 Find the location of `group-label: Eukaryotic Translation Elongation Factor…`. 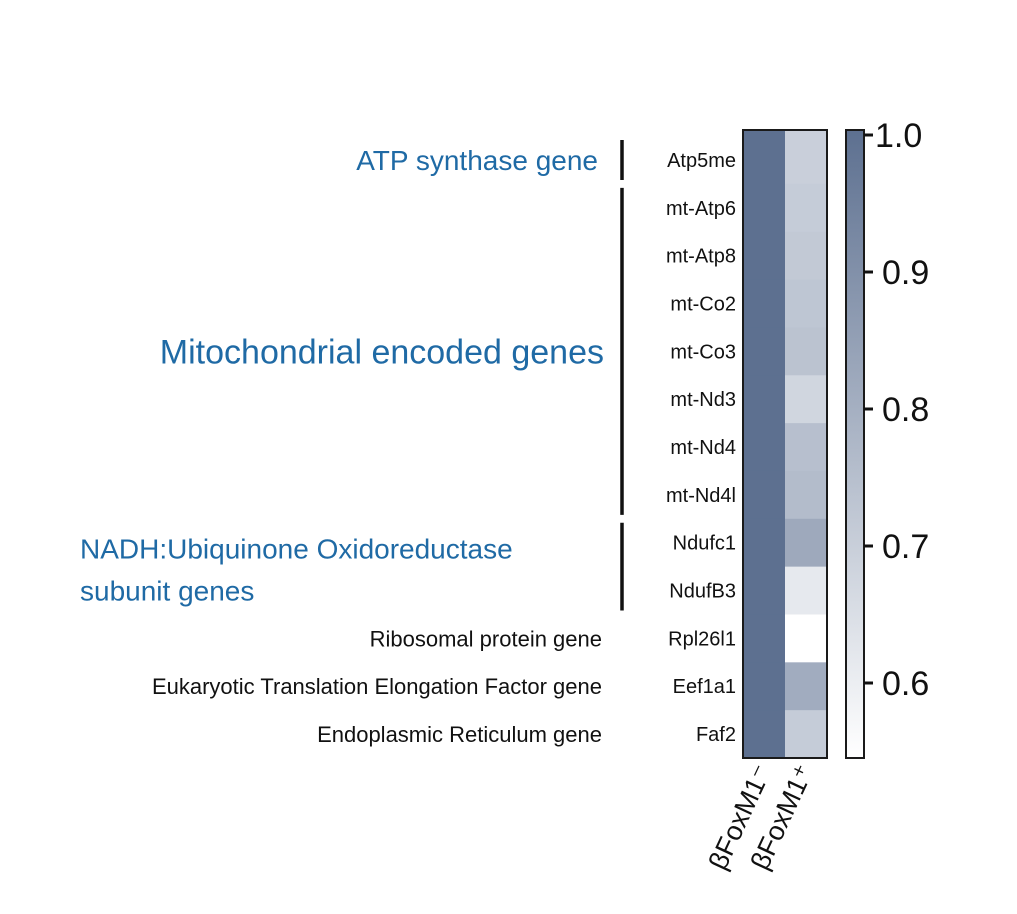

group-label: Eukaryotic Translation Elongation Factor… is located at coordinates (377, 686).